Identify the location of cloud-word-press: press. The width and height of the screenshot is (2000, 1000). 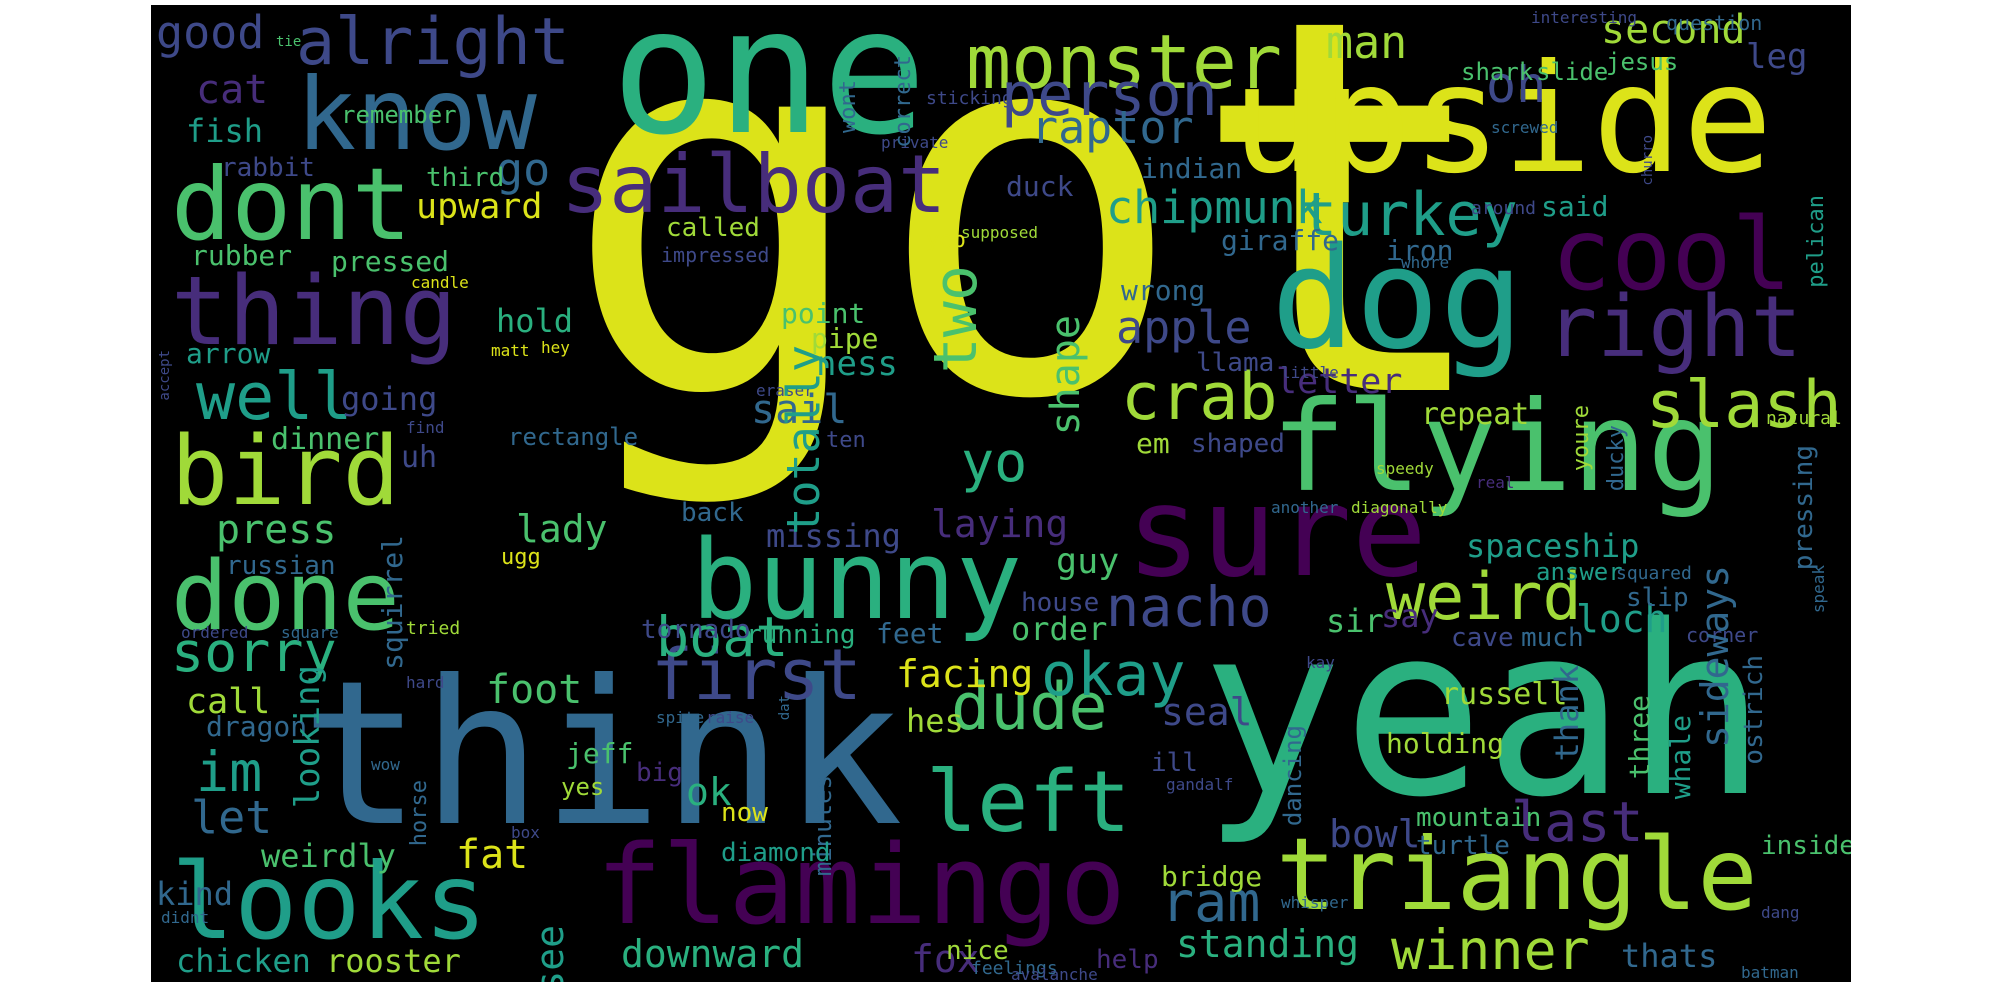
(276, 530).